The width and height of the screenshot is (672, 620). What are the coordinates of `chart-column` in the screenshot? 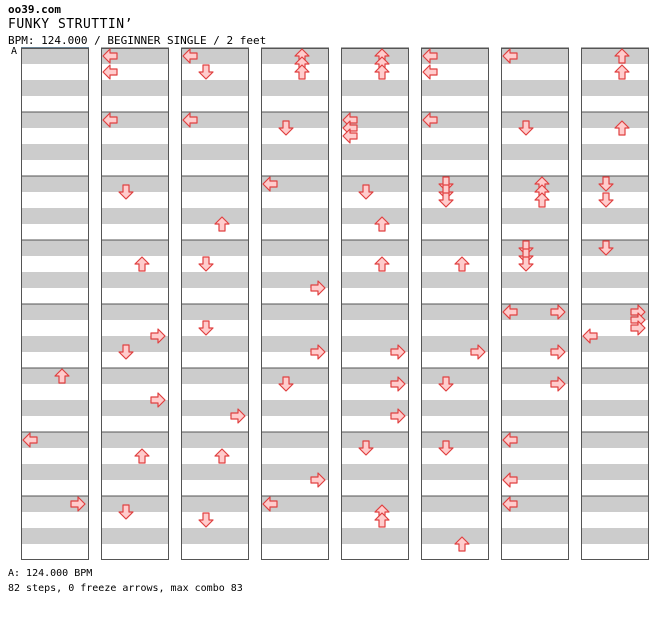 It's located at (375, 303).